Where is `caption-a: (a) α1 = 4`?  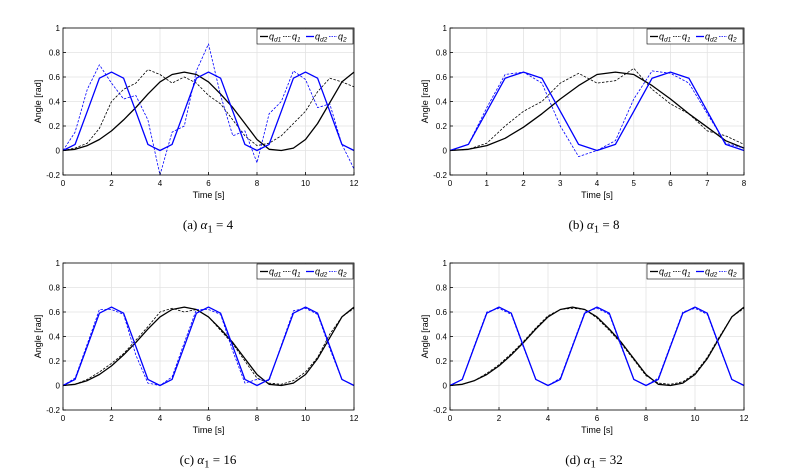 caption-a: (a) α1 = 4 is located at coordinates (208, 226).